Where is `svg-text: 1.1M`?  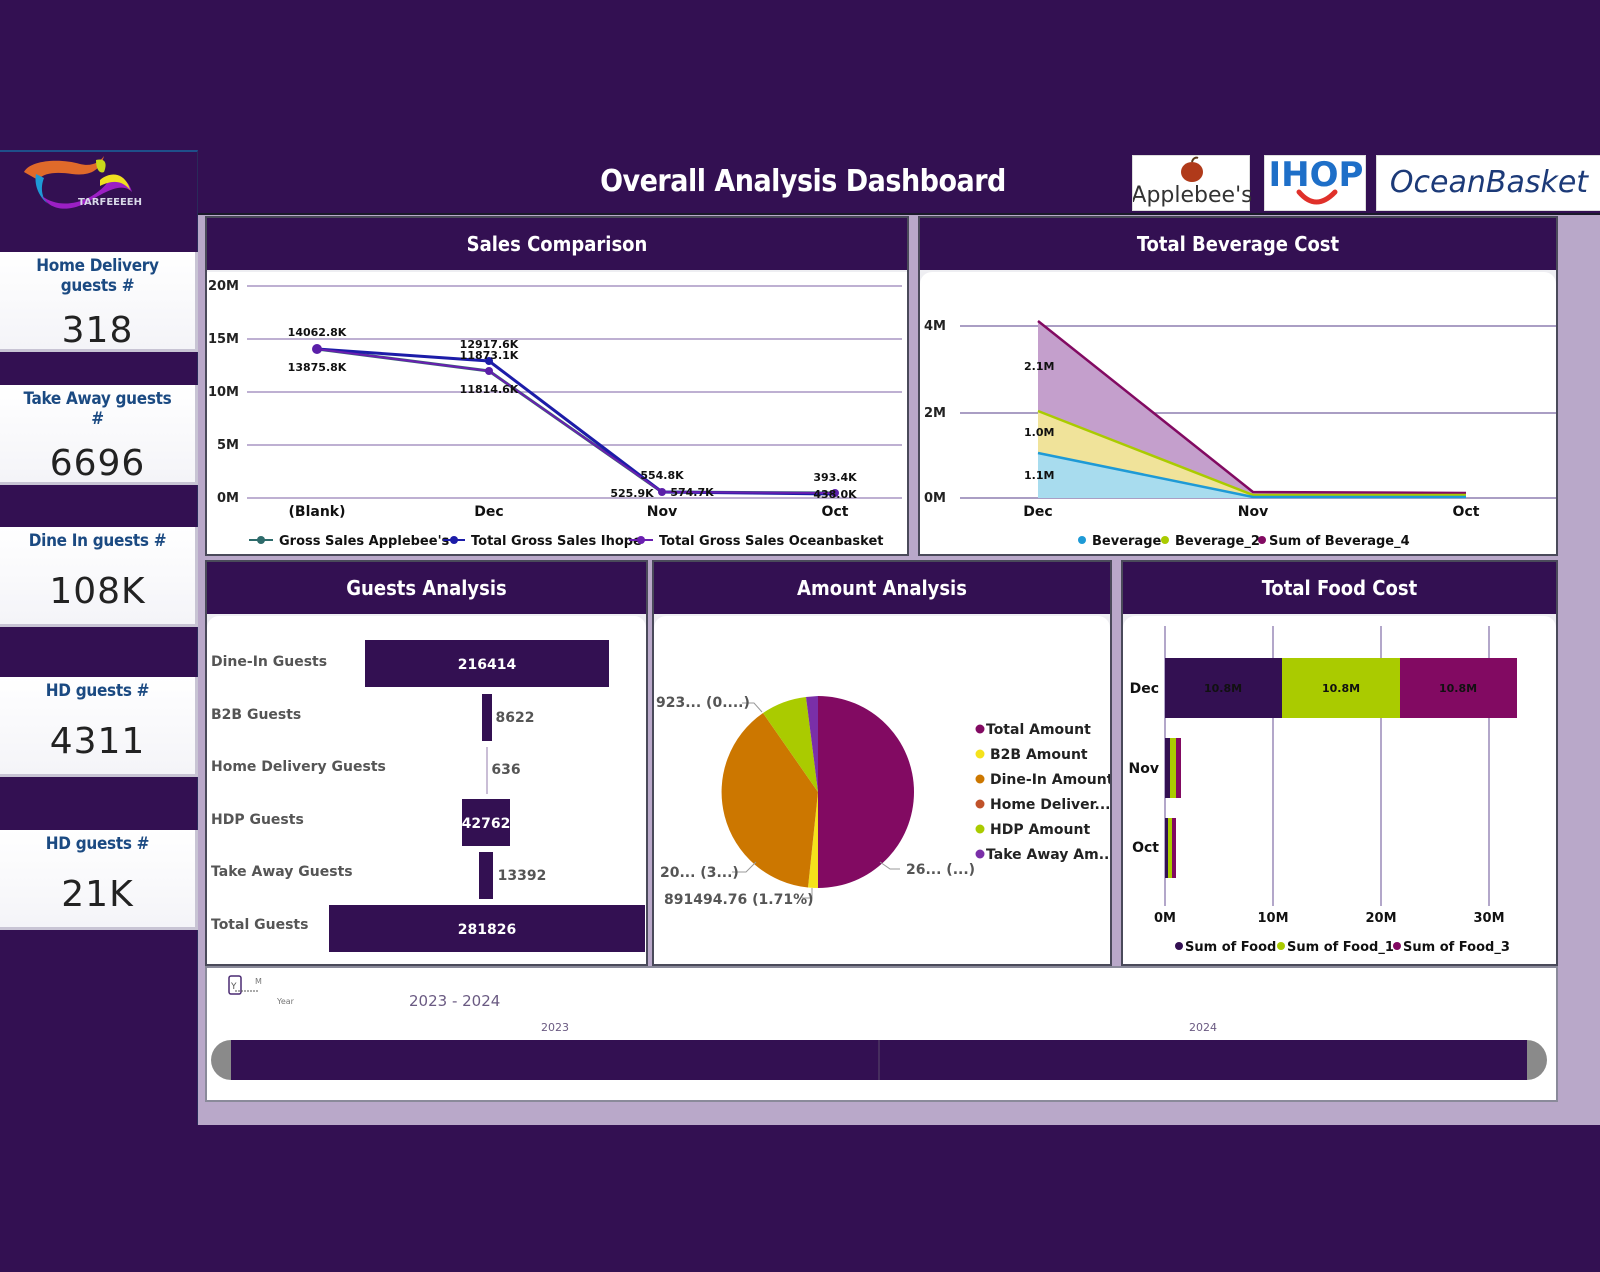 svg-text: 1.1M is located at coordinates (1039, 475).